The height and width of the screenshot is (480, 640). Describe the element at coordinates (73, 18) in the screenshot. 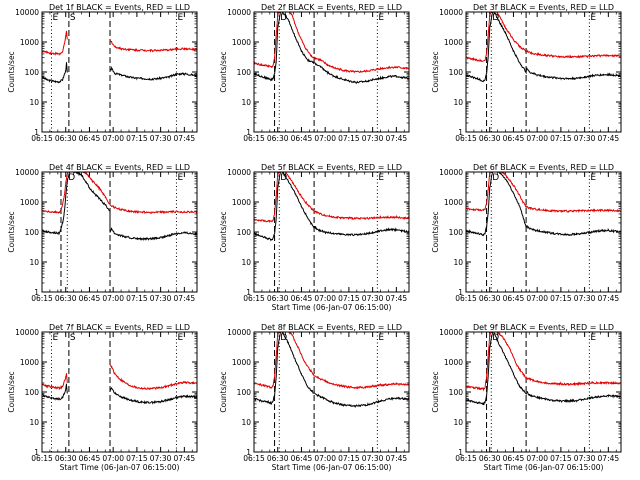

I see `marker-label: S` at that location.